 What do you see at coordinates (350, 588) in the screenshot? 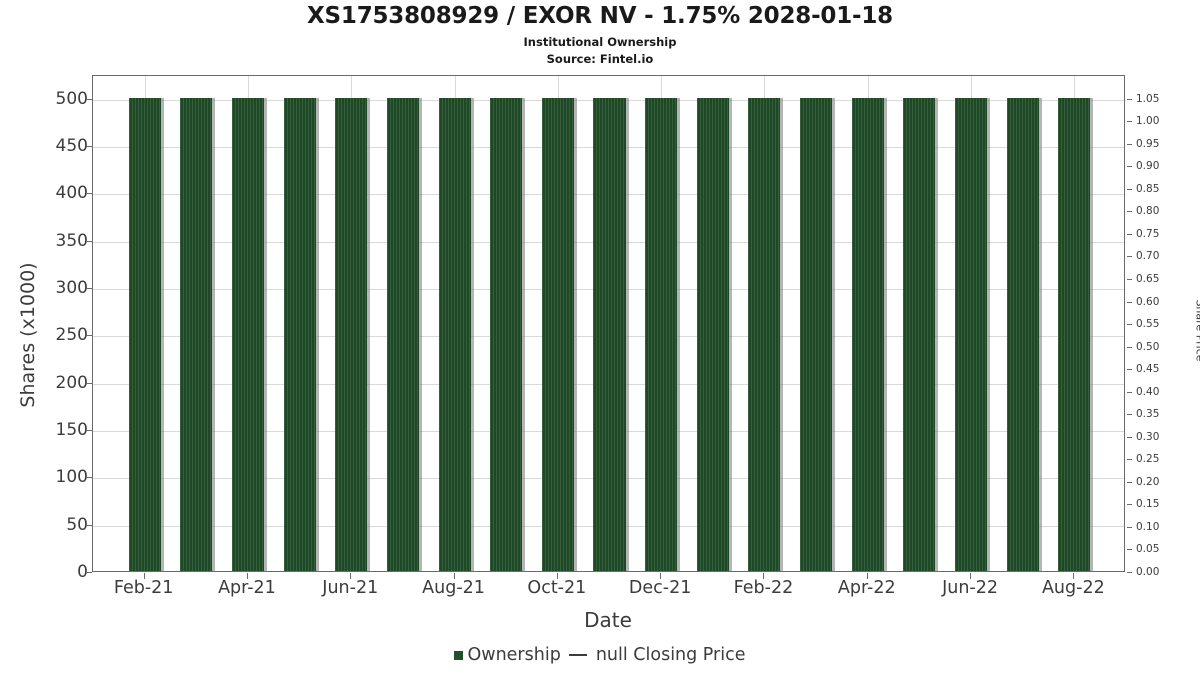
I see `x-axis-tick-label: Jun-21` at bounding box center [350, 588].